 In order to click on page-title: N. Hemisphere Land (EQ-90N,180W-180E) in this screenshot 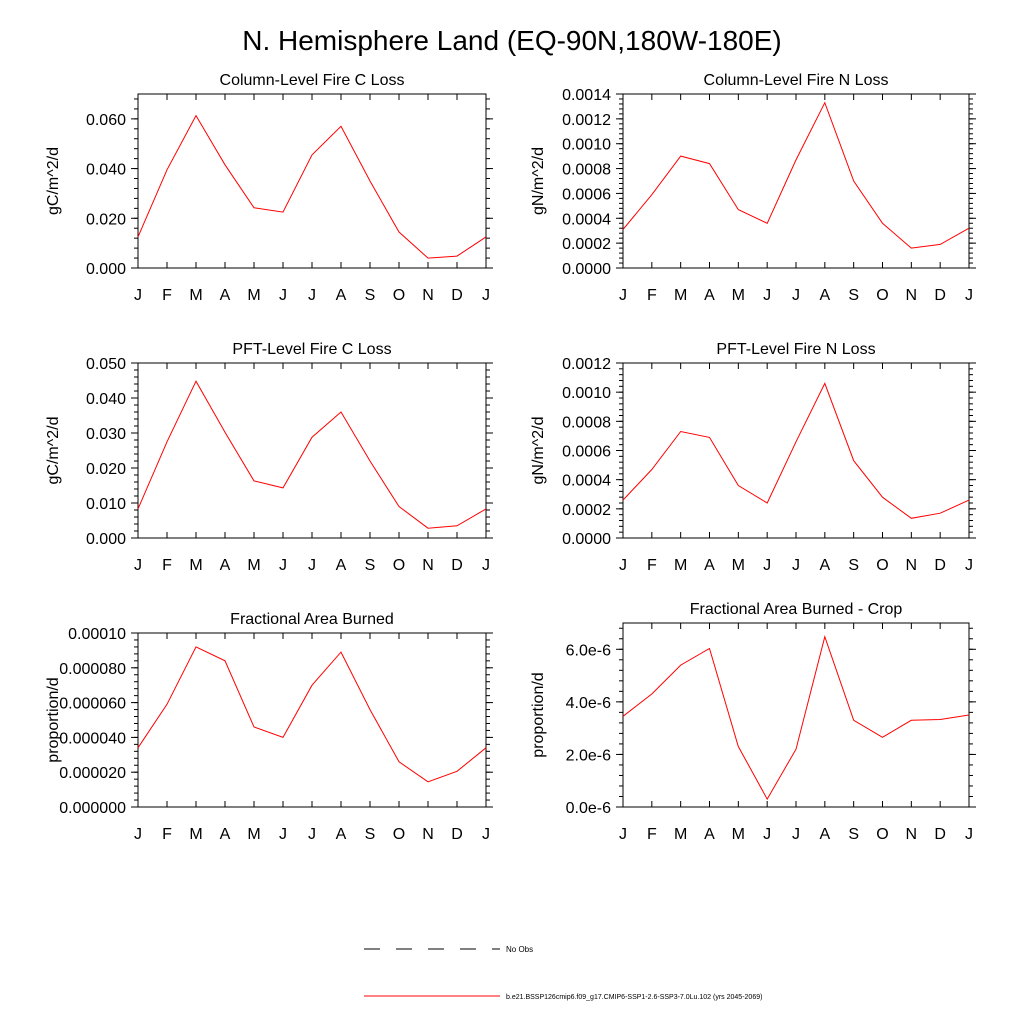, I will do `click(512, 40)`.